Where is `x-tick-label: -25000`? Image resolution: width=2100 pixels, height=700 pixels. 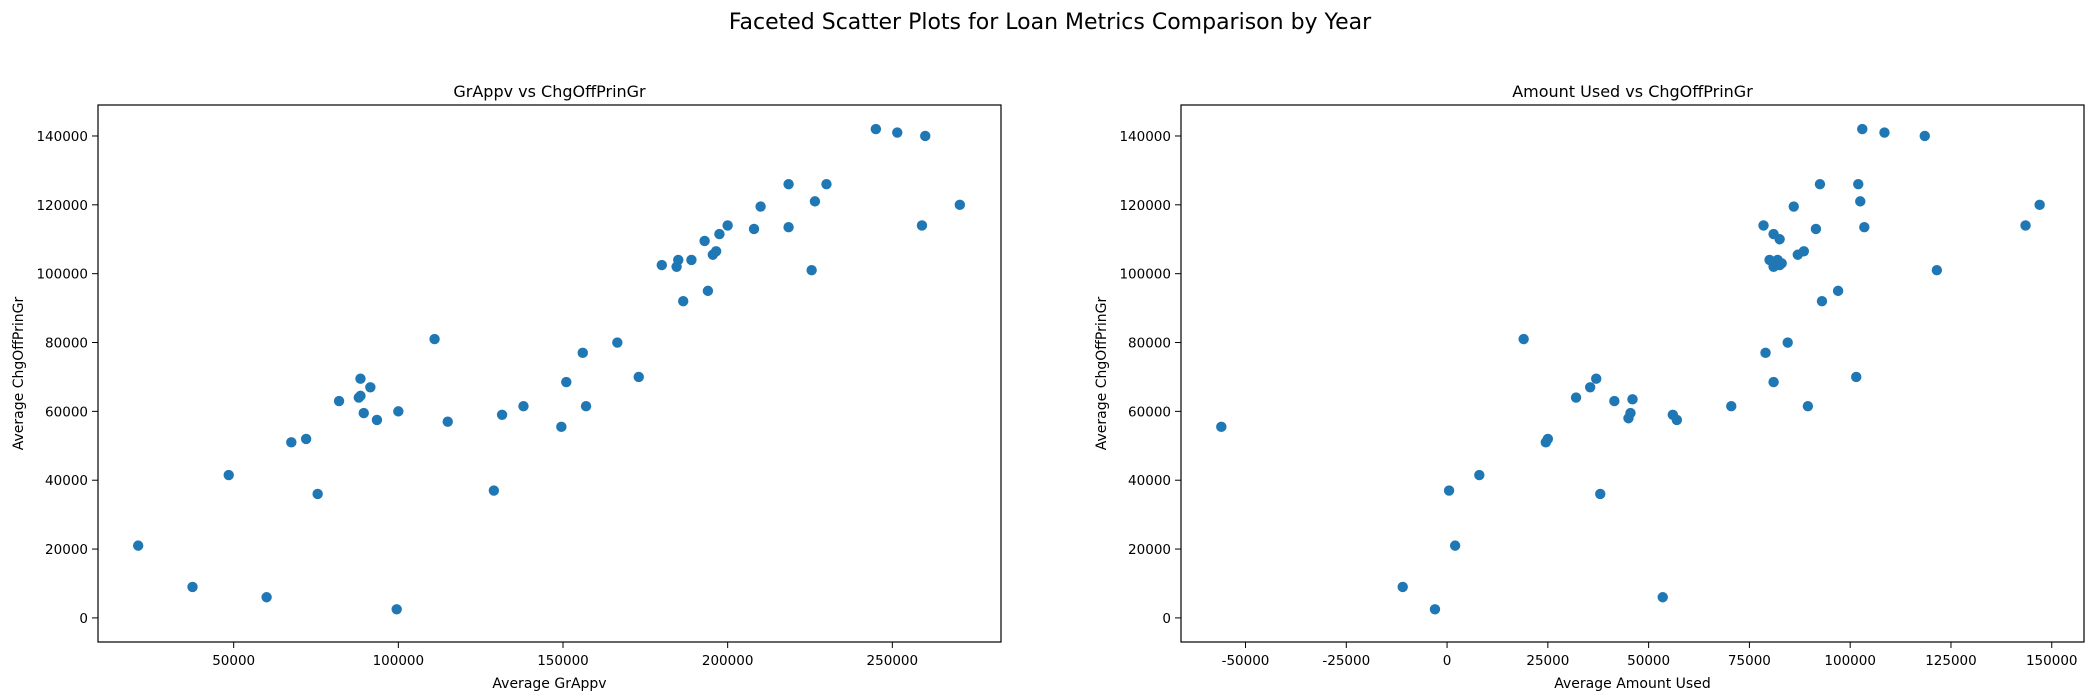
x-tick-label: -25000 is located at coordinates (1346, 661).